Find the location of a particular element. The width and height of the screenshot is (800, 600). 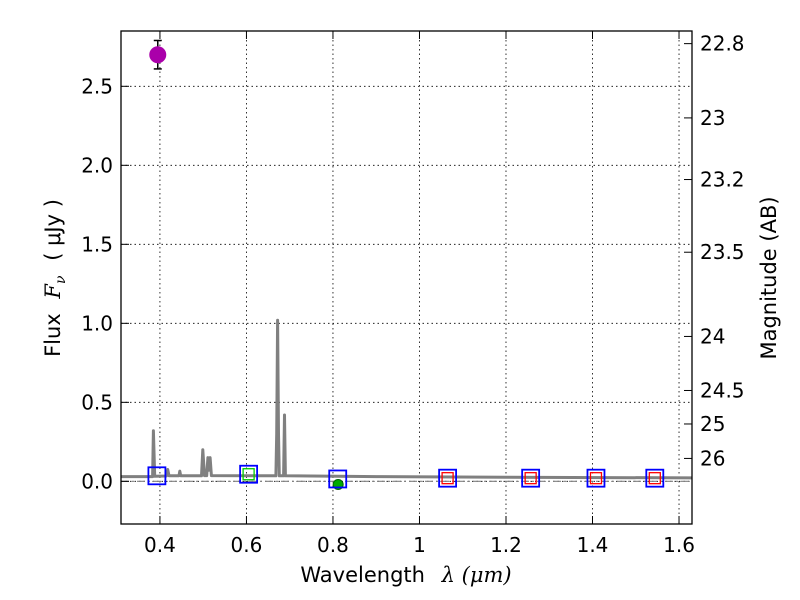

x-tick-label: 0.8 is located at coordinates (333, 545).